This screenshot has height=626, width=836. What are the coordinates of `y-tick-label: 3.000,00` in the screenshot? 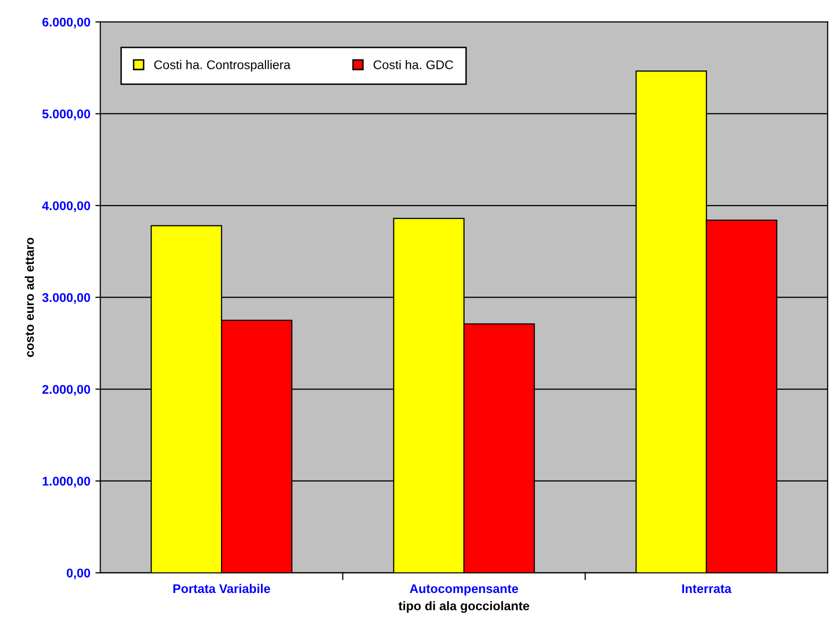 It's located at (66, 298).